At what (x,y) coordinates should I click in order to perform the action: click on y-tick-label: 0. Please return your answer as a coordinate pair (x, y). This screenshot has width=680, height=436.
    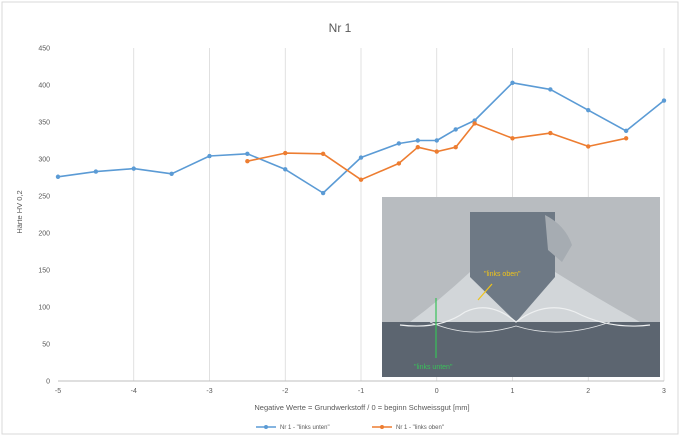
    Looking at the image, I should click on (48, 382).